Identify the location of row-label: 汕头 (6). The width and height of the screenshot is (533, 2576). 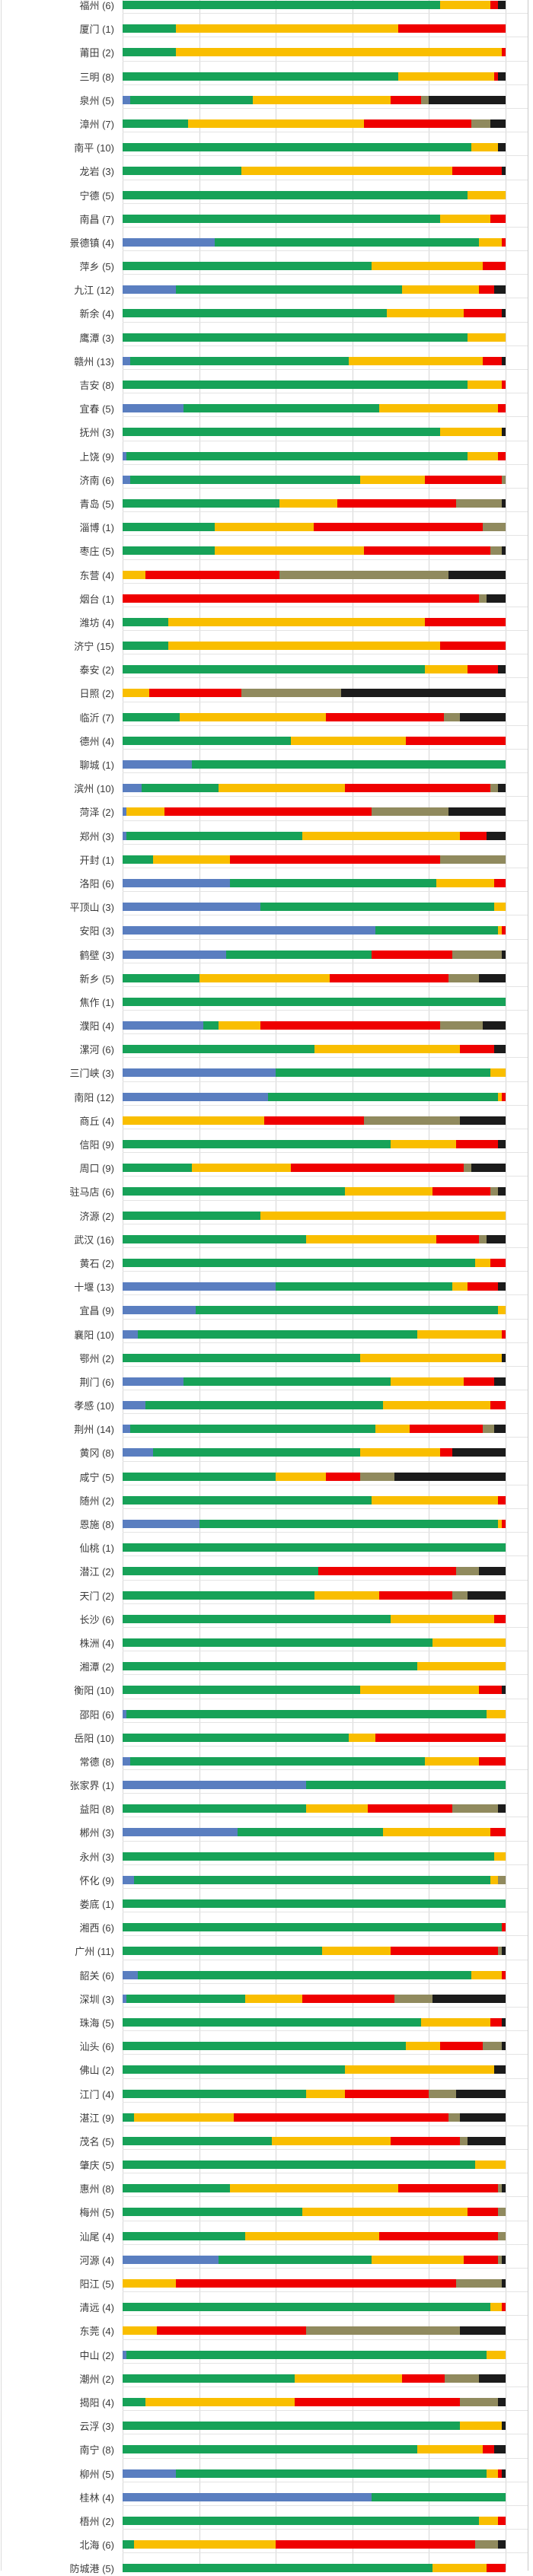
(96, 2047).